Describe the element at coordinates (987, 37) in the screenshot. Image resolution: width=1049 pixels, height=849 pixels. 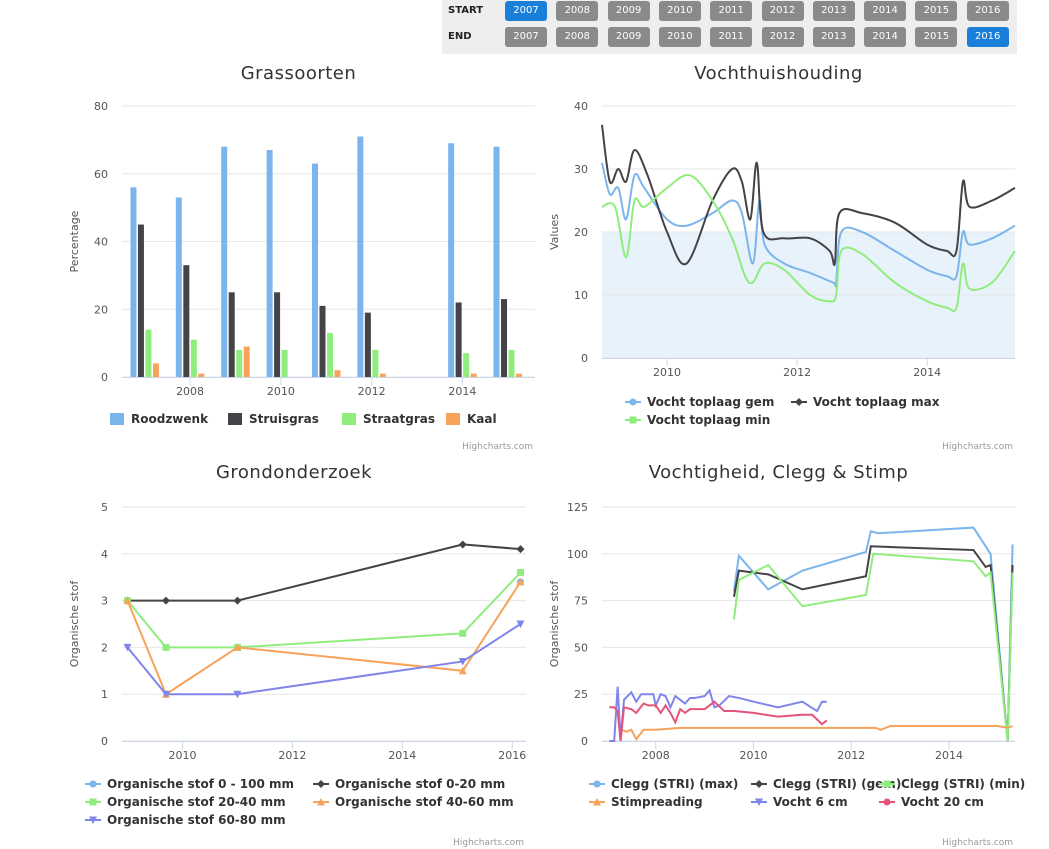
I see `end-year-2016-button: 2016` at that location.